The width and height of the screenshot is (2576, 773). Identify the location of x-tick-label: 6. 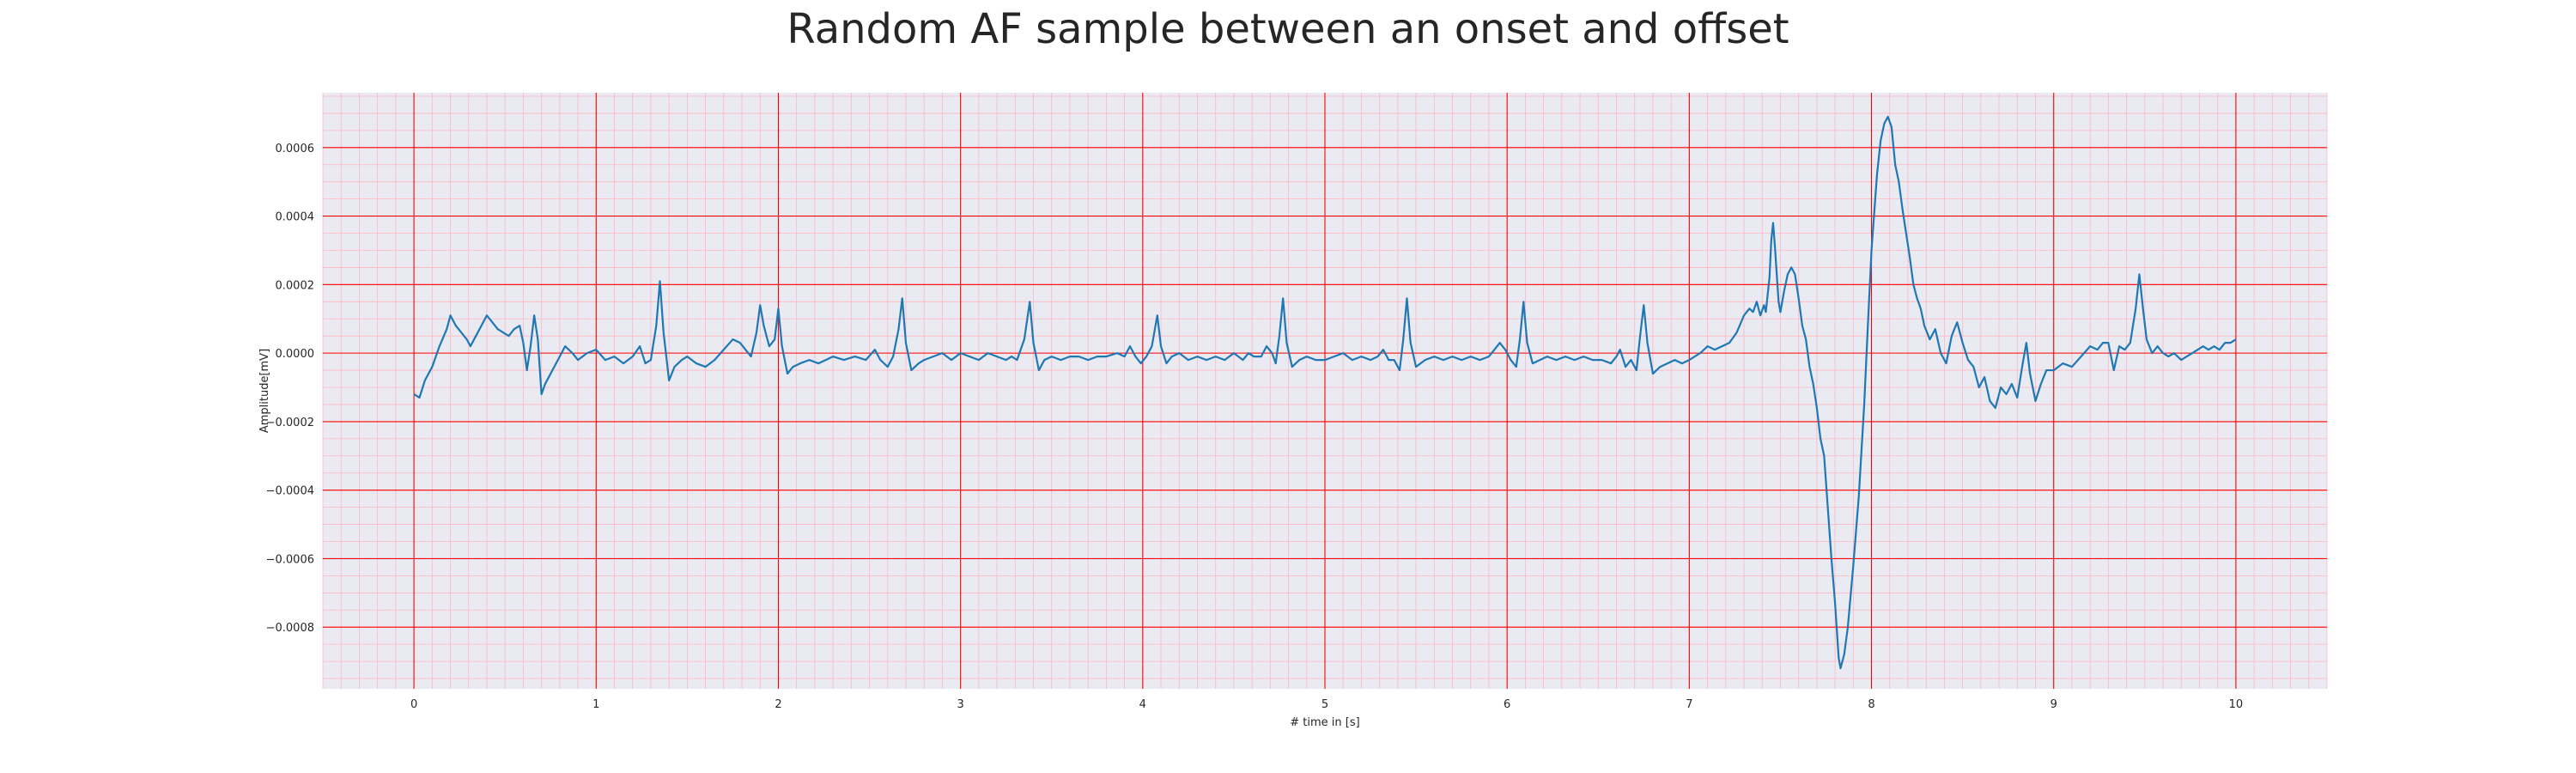
(1507, 704).